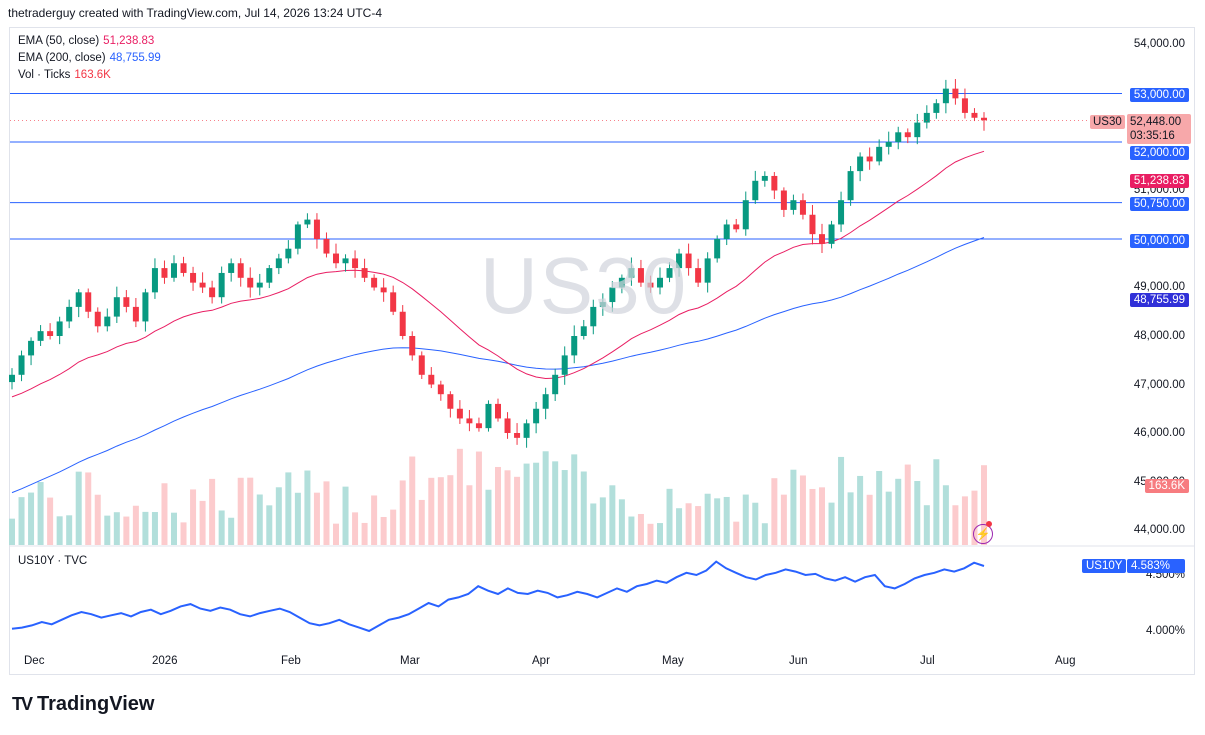  I want to click on us10y-pane-title: US10Y · TVC, so click(53, 561).